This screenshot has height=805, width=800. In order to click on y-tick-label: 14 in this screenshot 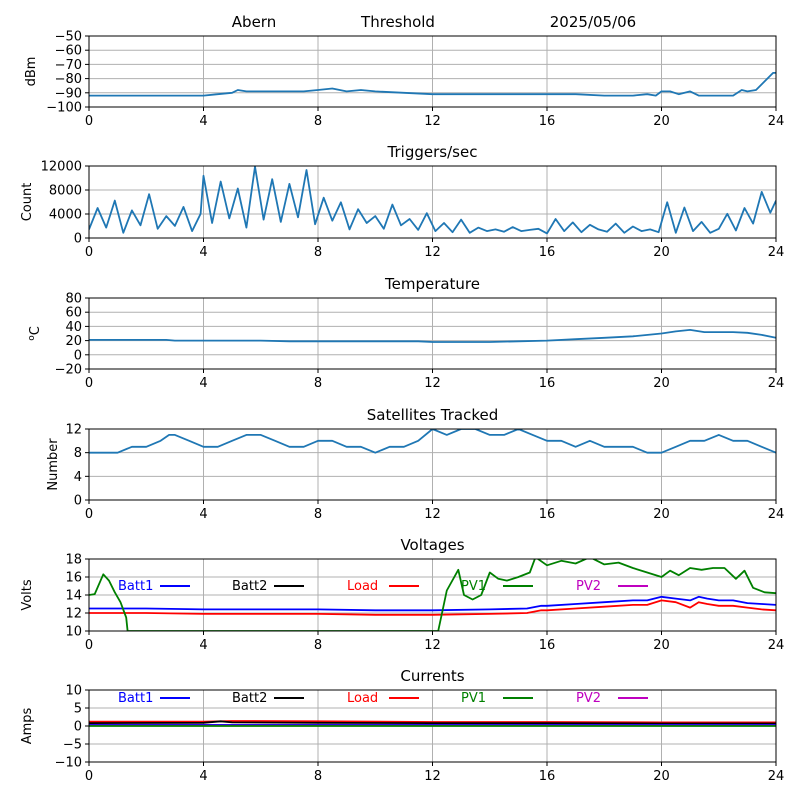, I will do `click(73, 596)`.